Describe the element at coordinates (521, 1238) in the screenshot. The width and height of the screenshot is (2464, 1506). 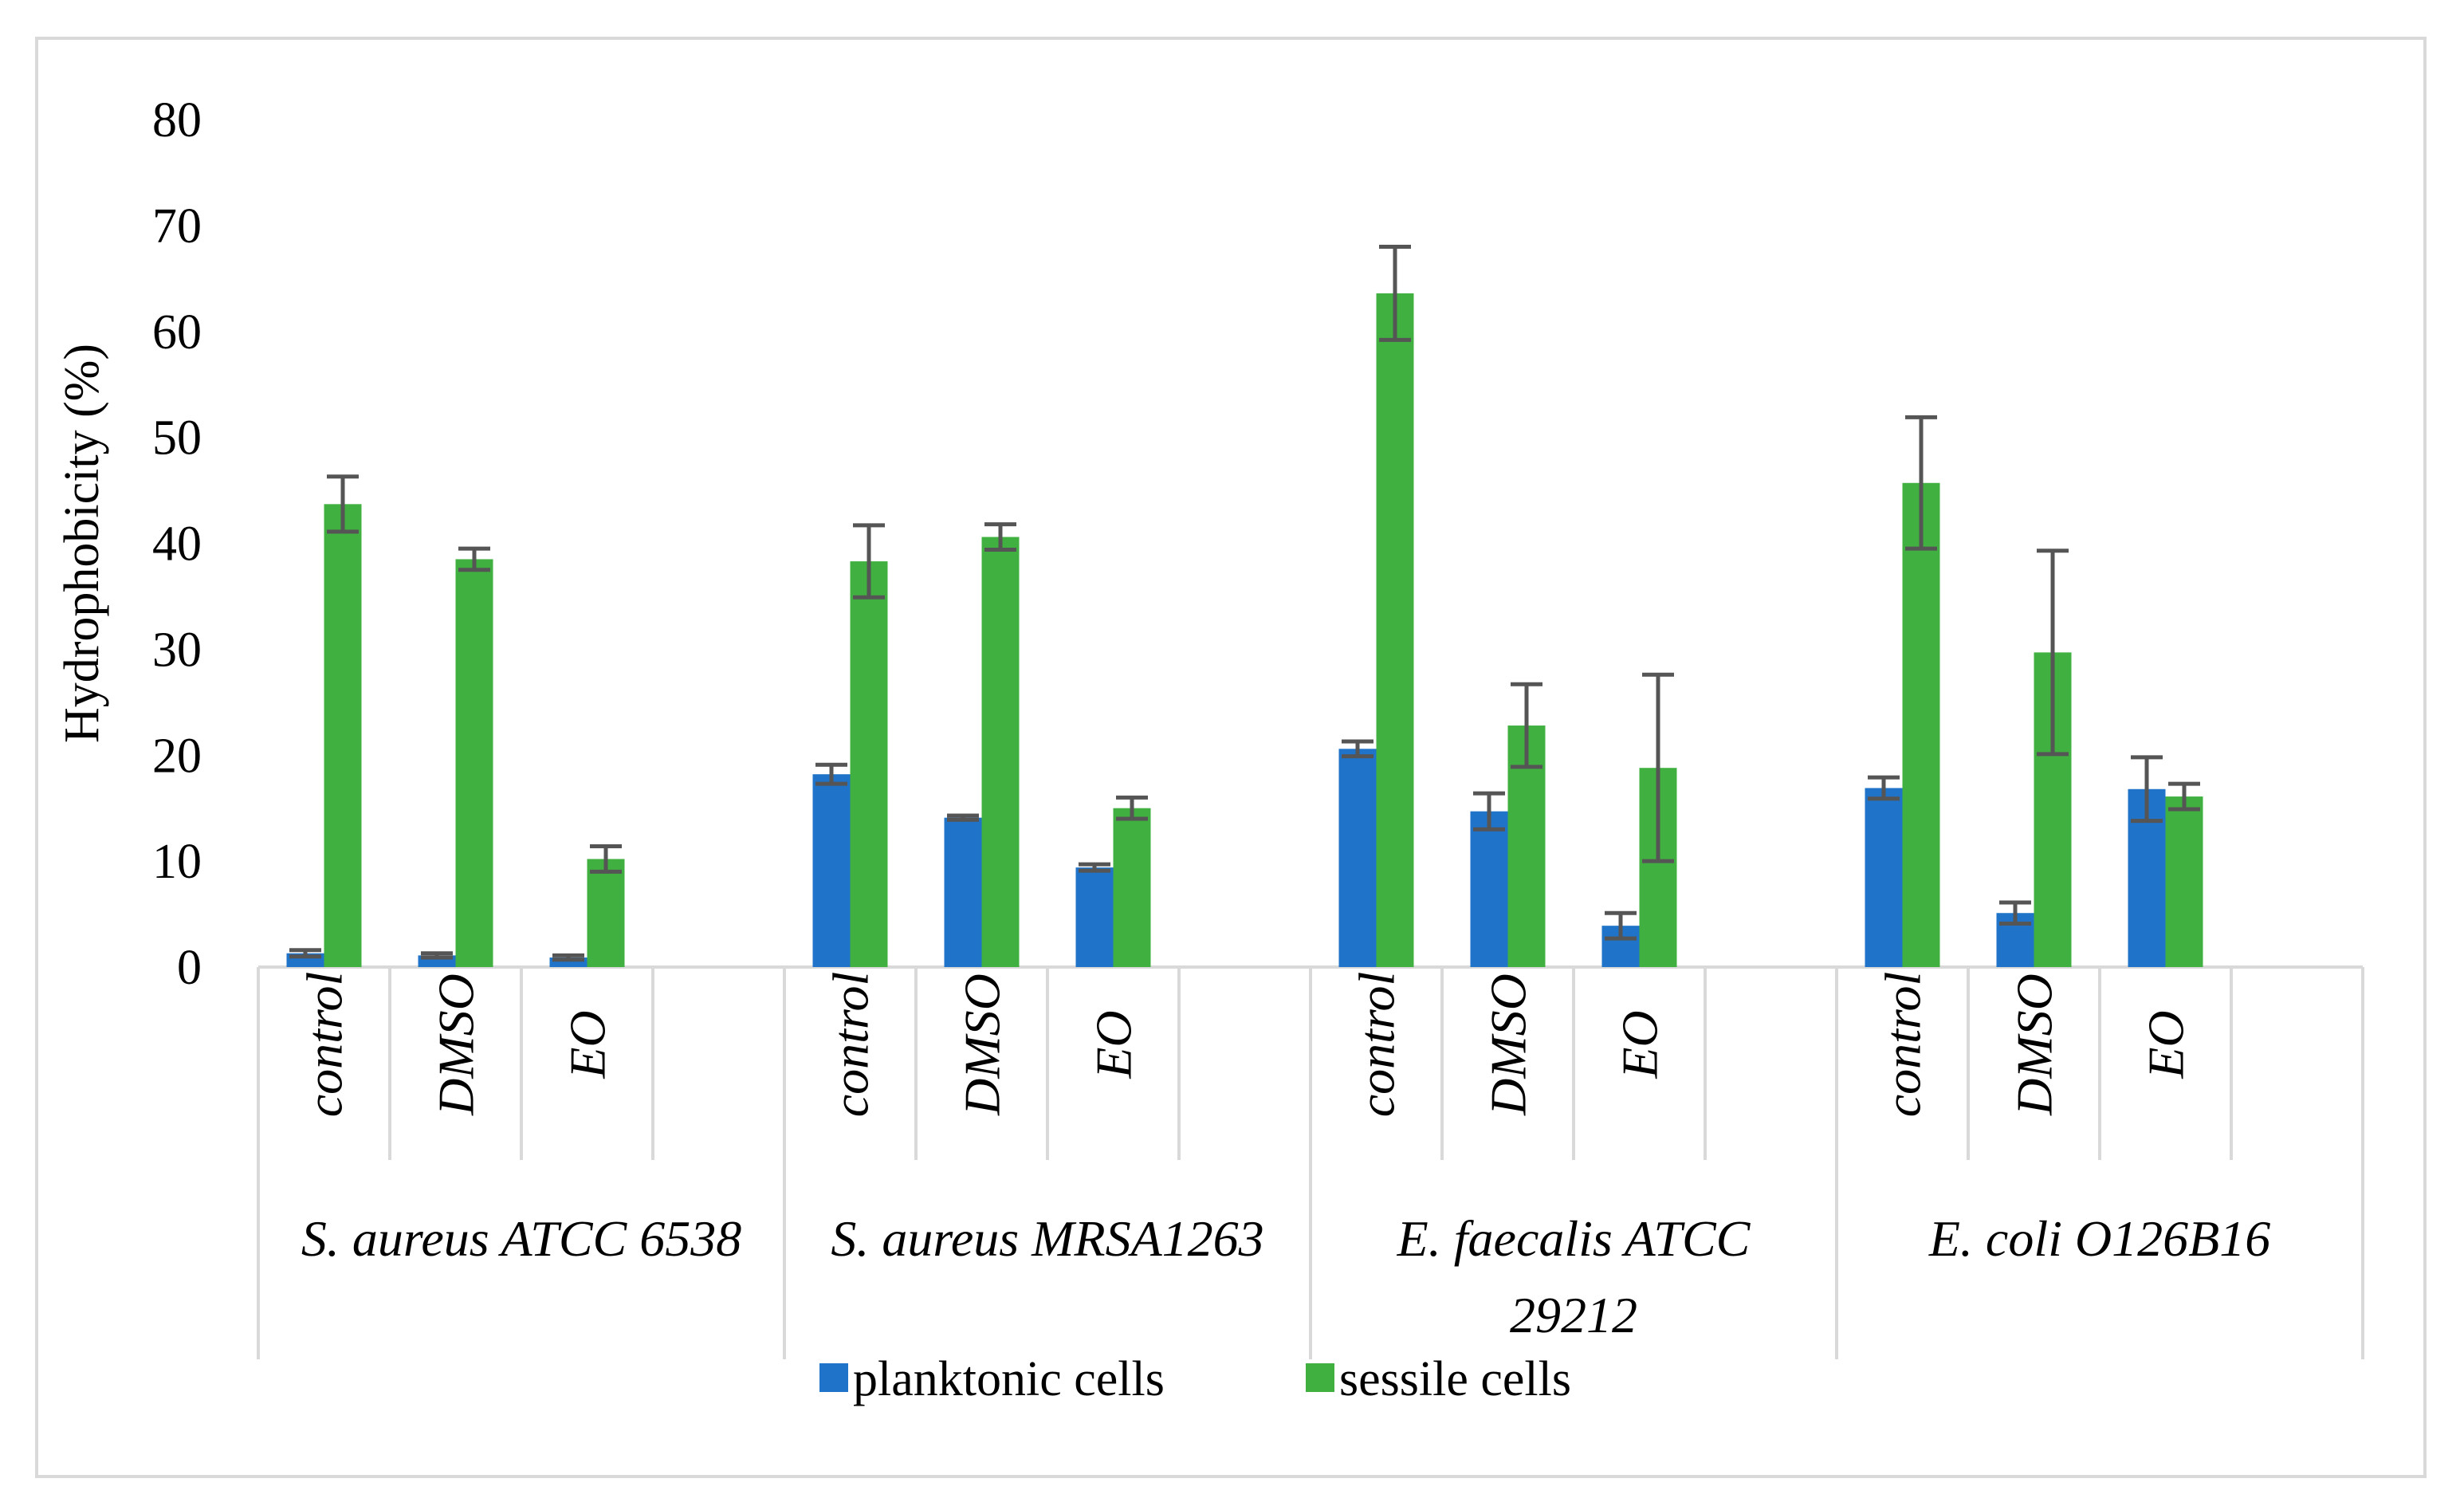
I see `group-label: S. aureus ATCC 6538` at that location.